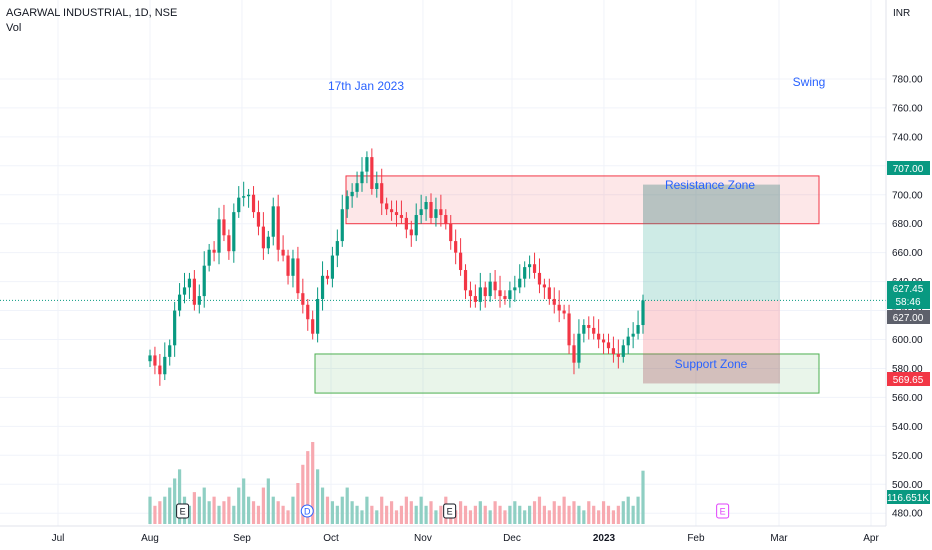 The image size is (932, 550). What do you see at coordinates (907, 340) in the screenshot?
I see `y-tick-label: 600.00` at bounding box center [907, 340].